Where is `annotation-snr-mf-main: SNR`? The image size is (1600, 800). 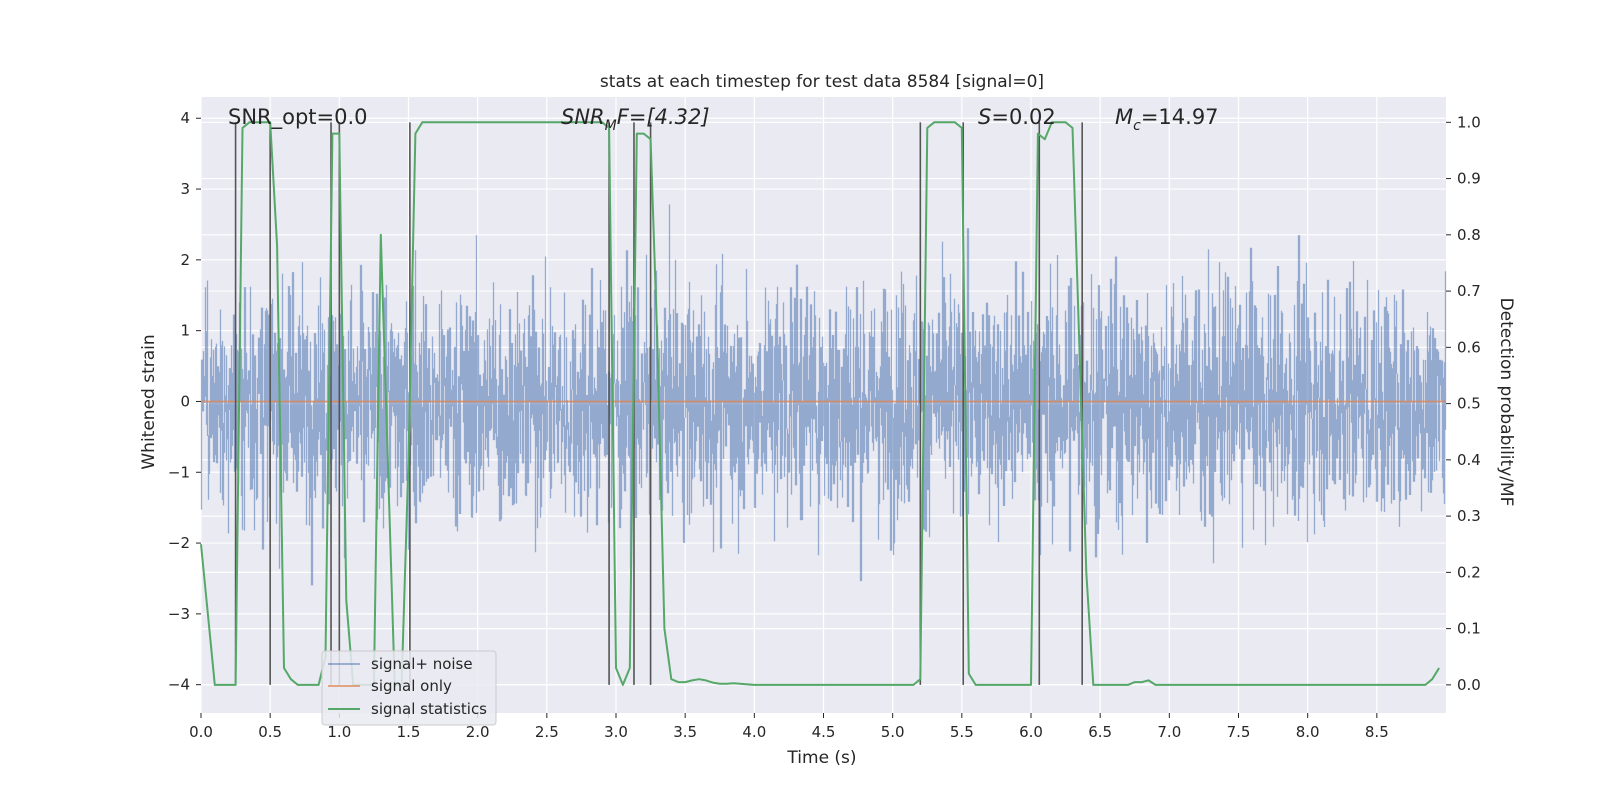
annotation-snr-mf-main: SNR is located at coordinates (583, 117).